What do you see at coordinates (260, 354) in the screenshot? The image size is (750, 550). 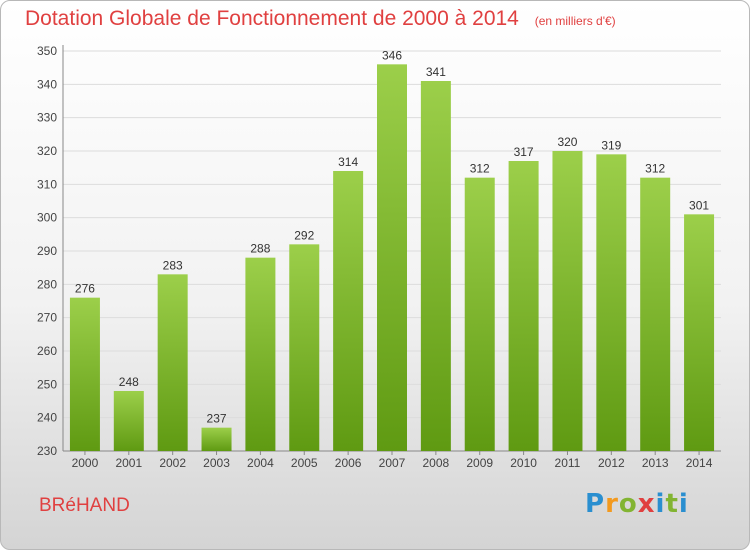 I see `bar-2004` at bounding box center [260, 354].